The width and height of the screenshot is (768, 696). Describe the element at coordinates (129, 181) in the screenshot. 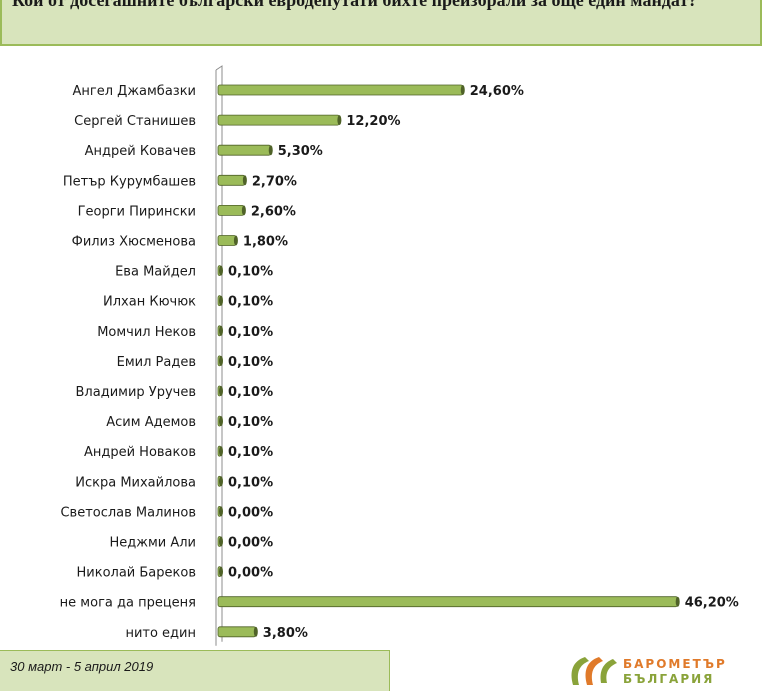

I see `category-label: Петър Курумбашев` at that location.